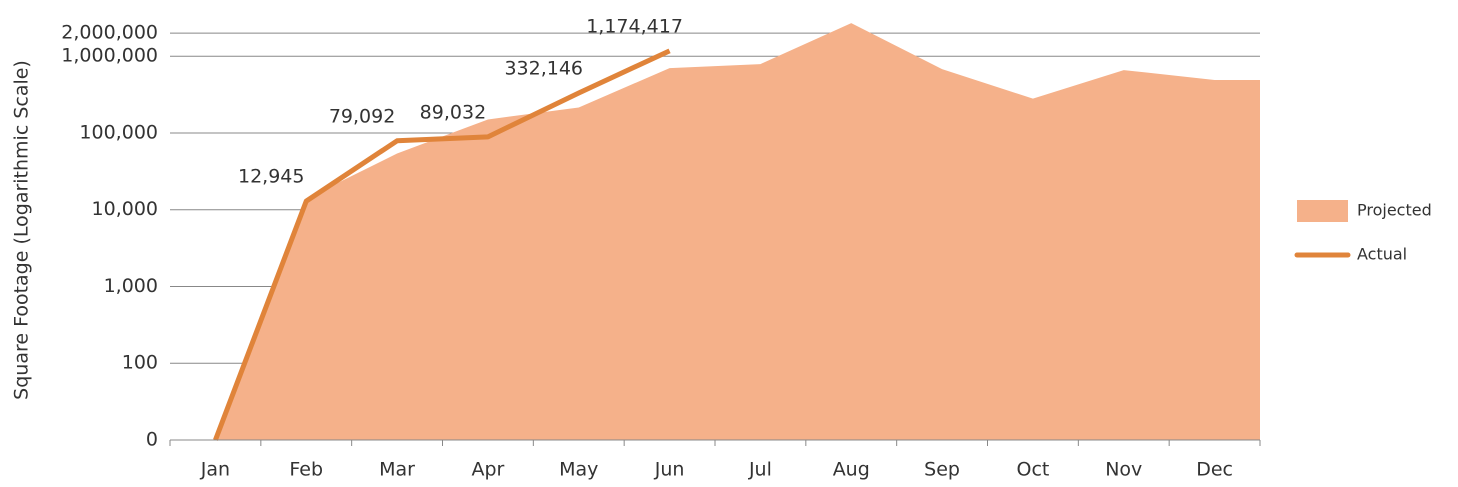 The image size is (1458, 487). Describe the element at coordinates (140, 363) in the screenshot. I see `y-tick-label: 100` at that location.